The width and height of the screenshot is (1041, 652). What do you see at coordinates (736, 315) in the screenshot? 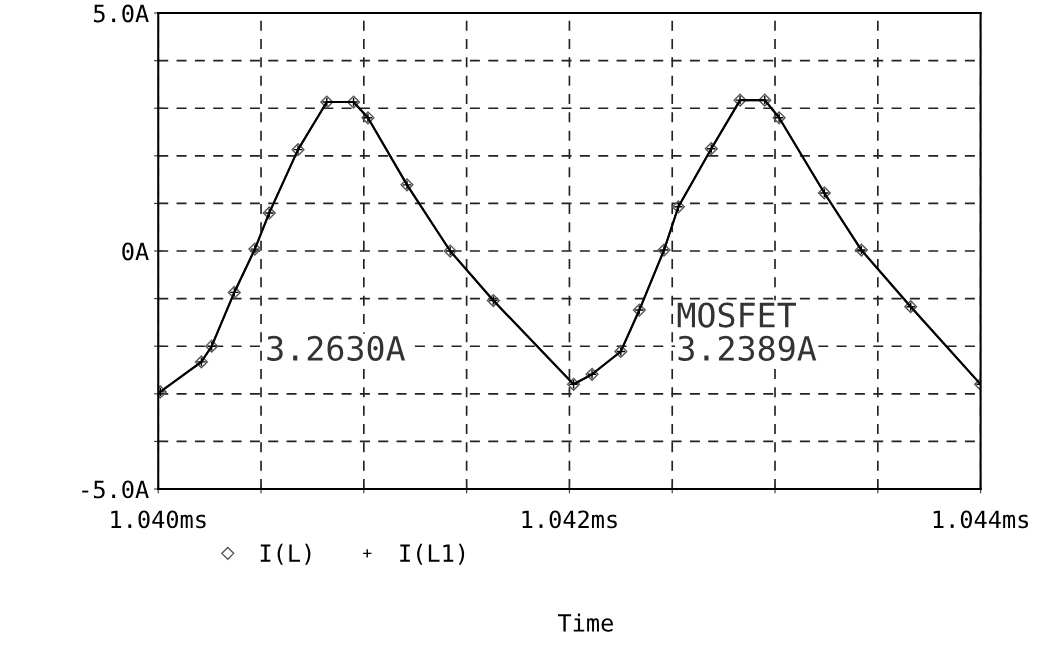
I see `annotation: MOSFET` at bounding box center [736, 315].